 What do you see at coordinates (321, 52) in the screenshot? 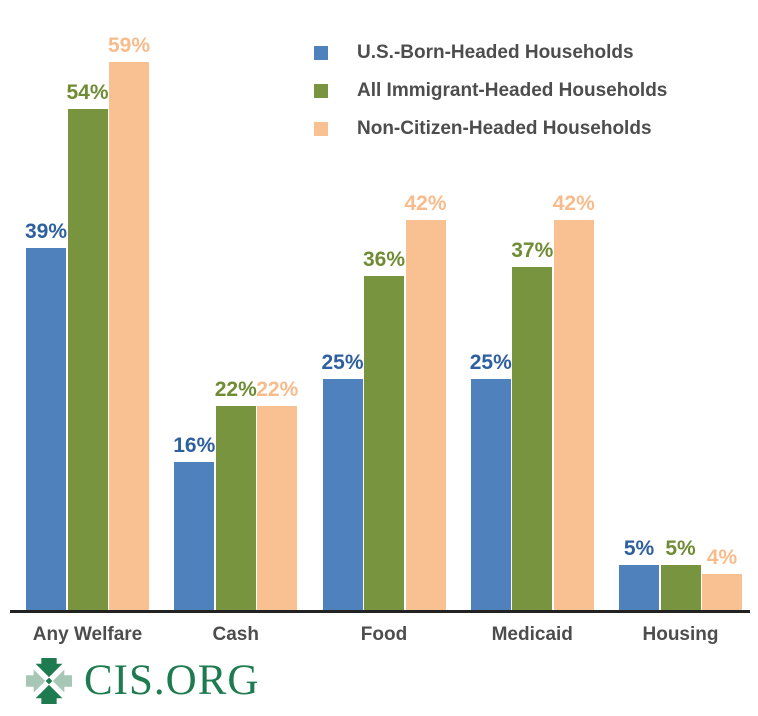
I see `legend-swatch-blue-icon` at bounding box center [321, 52].